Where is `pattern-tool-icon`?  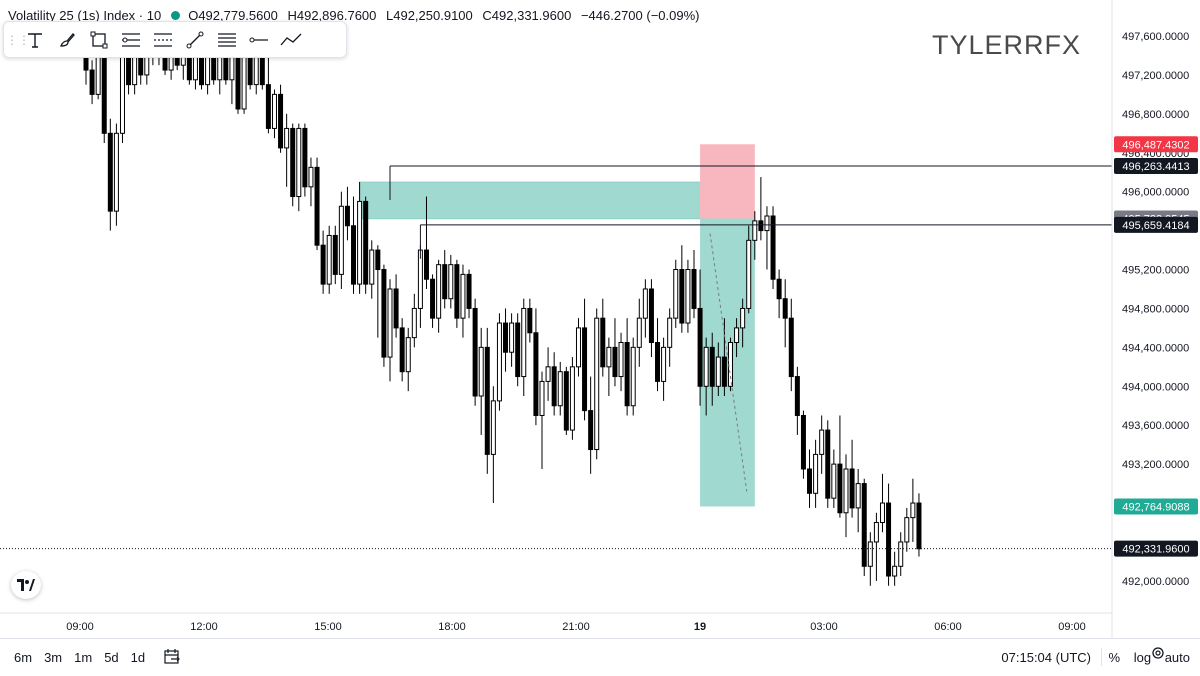 pattern-tool-icon is located at coordinates (163, 40).